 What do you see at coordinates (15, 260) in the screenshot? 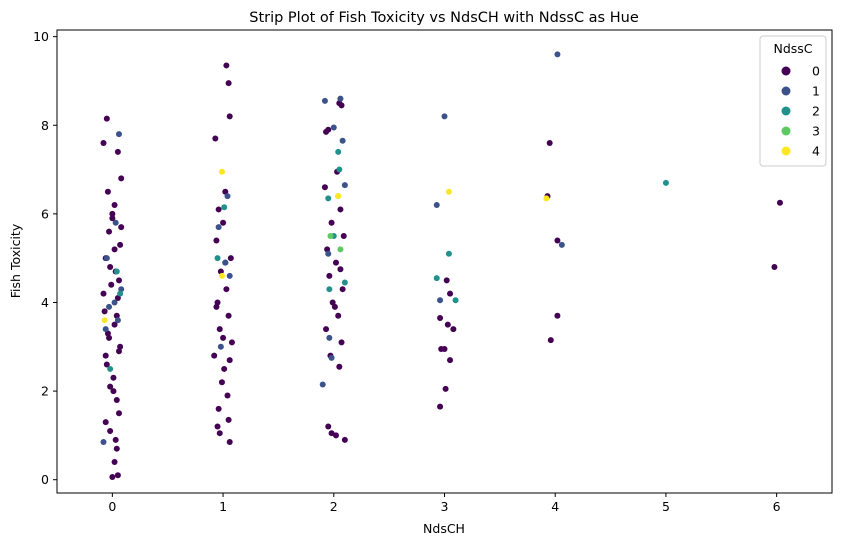
I see `y-axis-label: Fish Toxicity` at bounding box center [15, 260].